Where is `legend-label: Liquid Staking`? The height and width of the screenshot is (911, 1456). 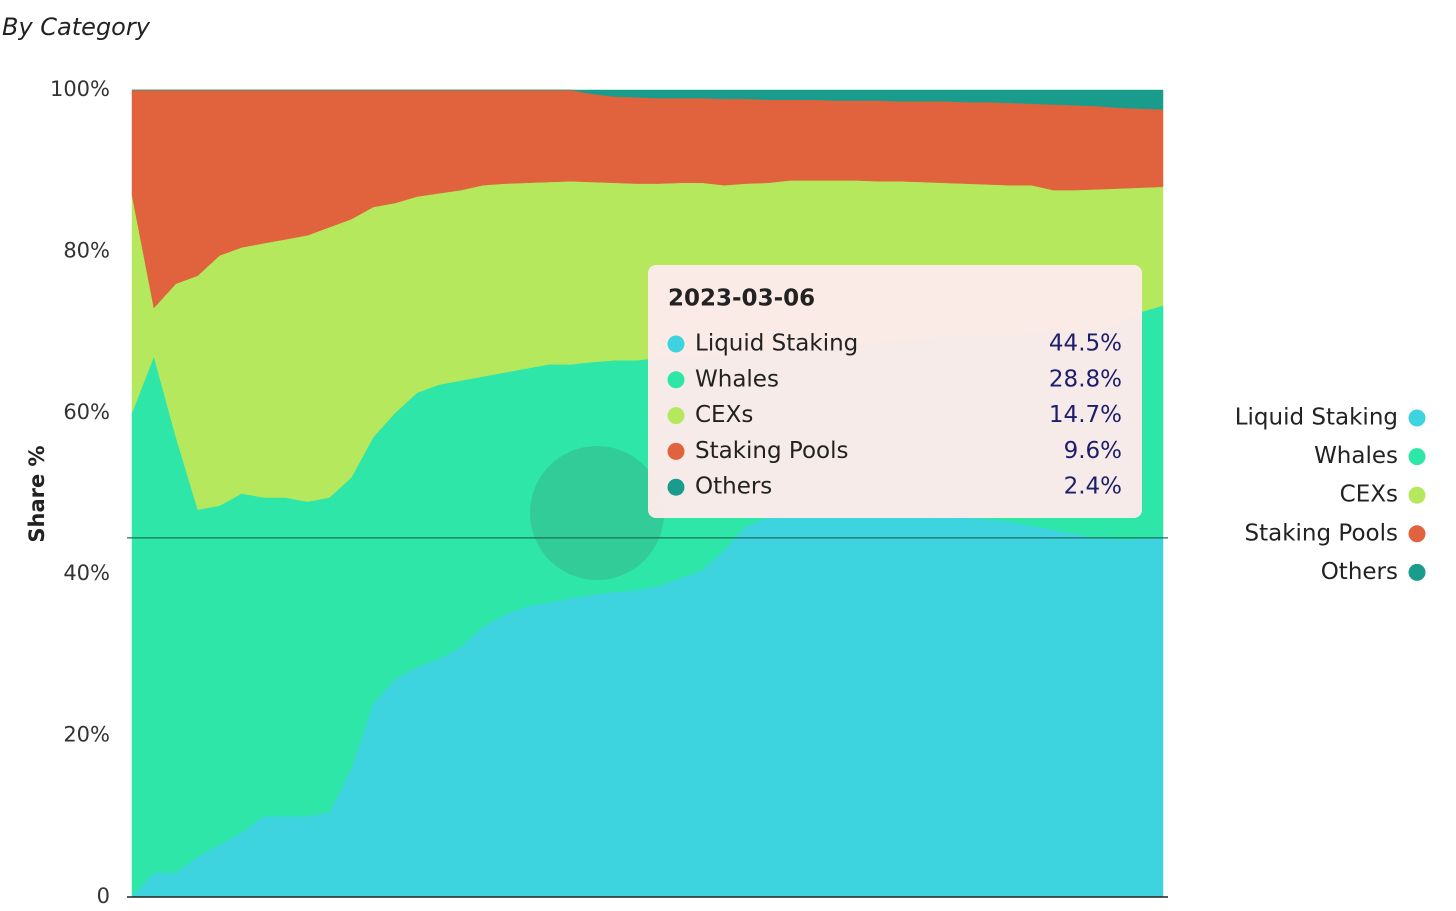
legend-label: Liquid Staking is located at coordinates (1316, 418).